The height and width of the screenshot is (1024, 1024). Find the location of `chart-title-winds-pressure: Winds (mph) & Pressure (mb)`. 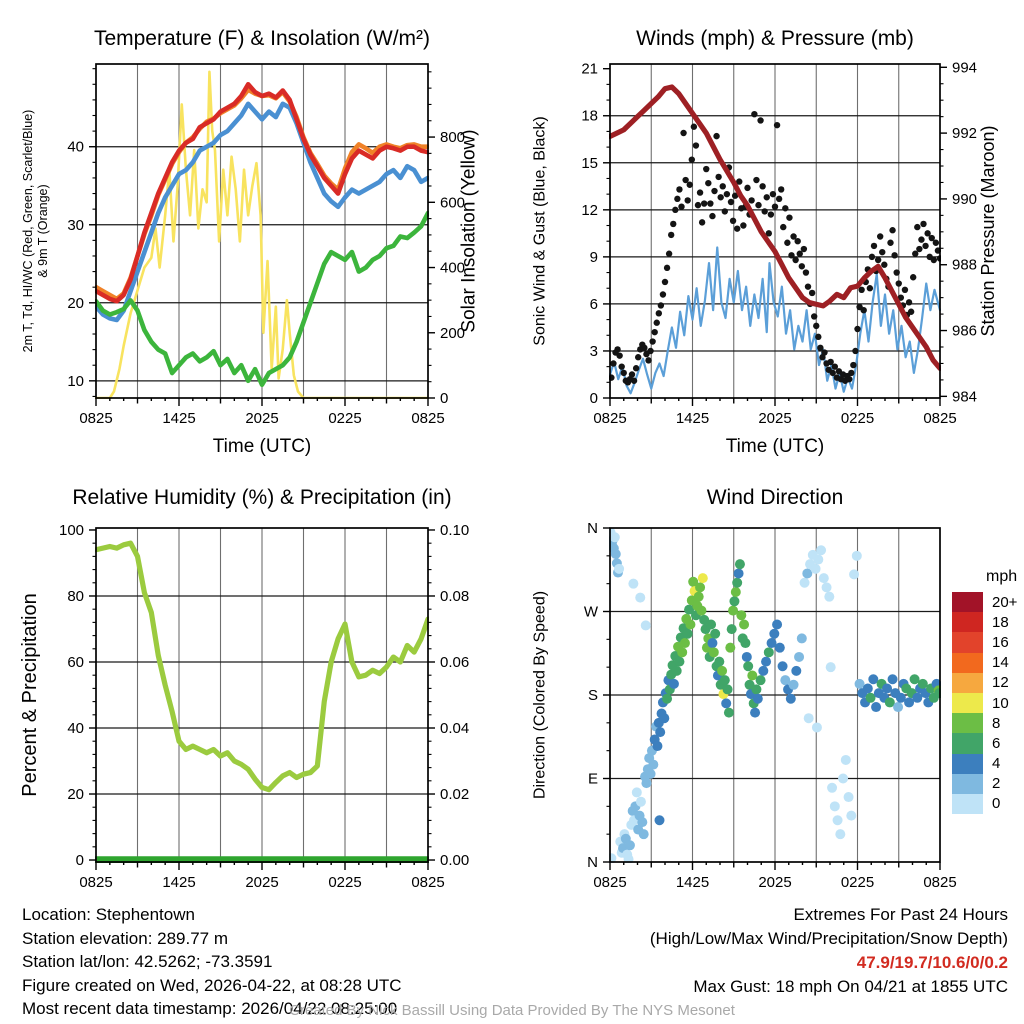

chart-title-winds-pressure: Winds (mph) & Pressure (mb) is located at coordinates (775, 38).